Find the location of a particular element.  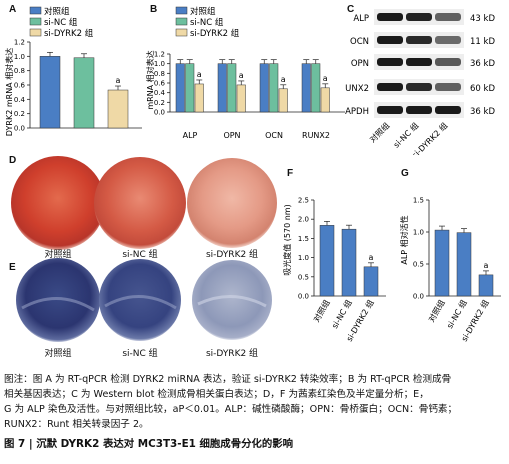

chart-b-2-1-bar is located at coordinates (274, 88).